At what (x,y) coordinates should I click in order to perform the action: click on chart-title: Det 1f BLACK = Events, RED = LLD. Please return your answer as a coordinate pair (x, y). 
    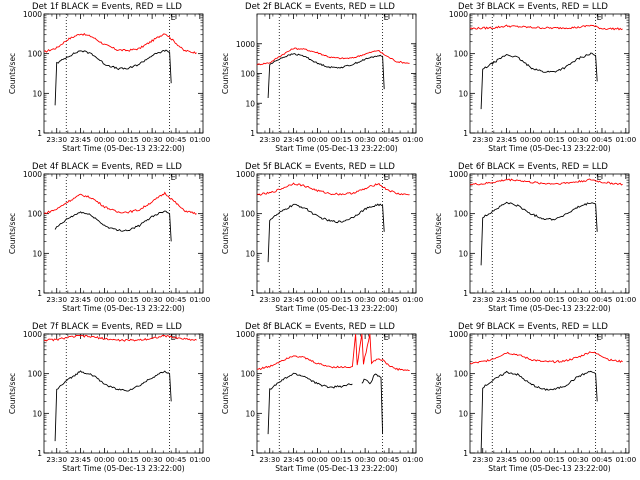
    Looking at the image, I should click on (107, 7).